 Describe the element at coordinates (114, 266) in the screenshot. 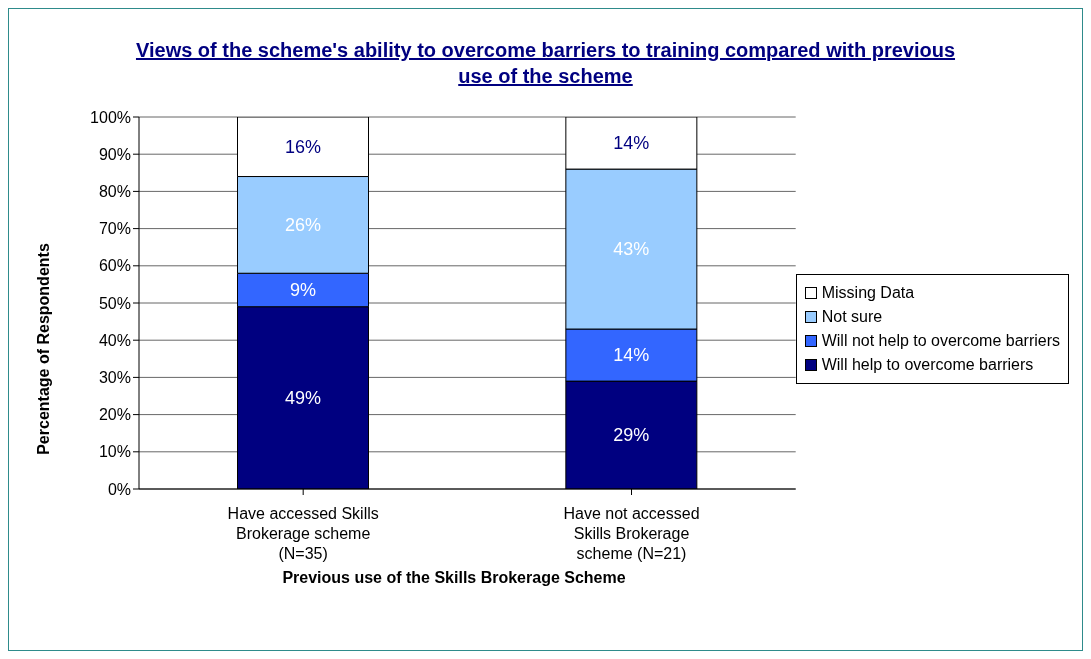

I see `y-tick-label: 60%` at that location.